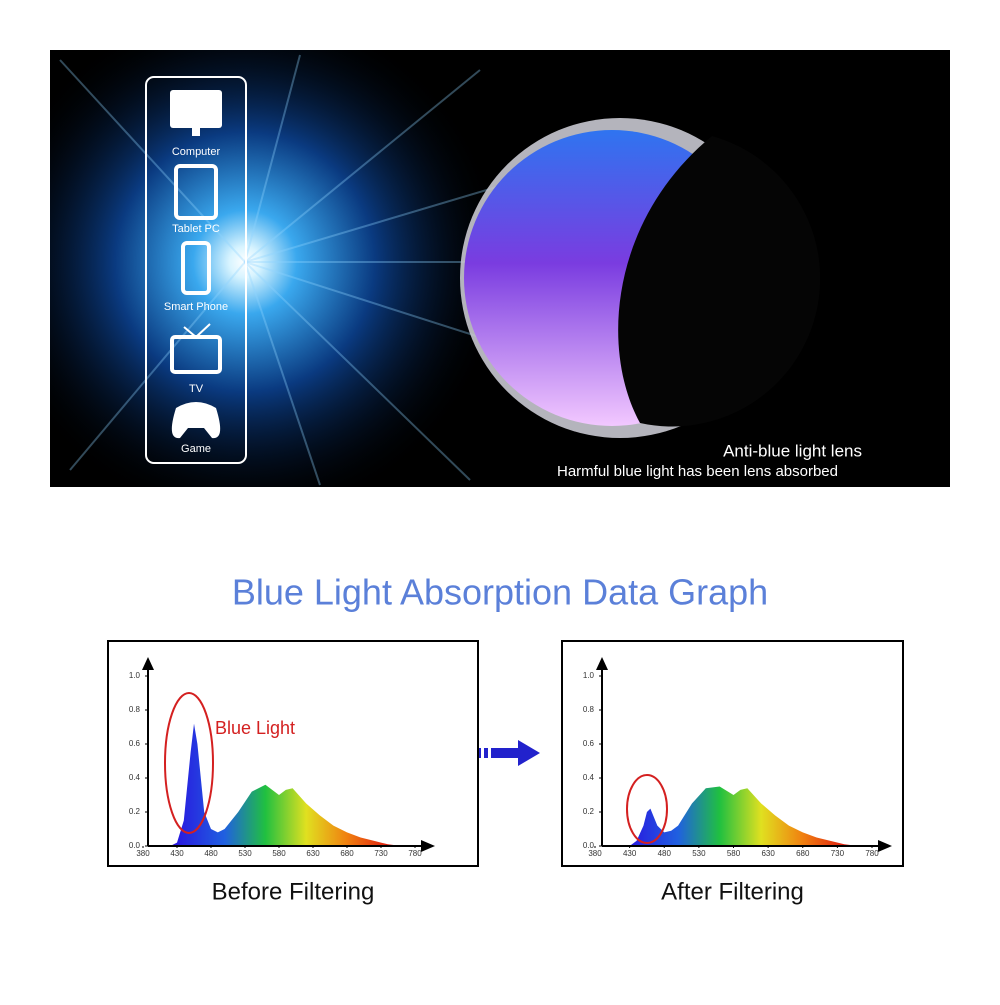  I want to click on heading: Blue Light Absorption Data Graph, so click(500, 592).